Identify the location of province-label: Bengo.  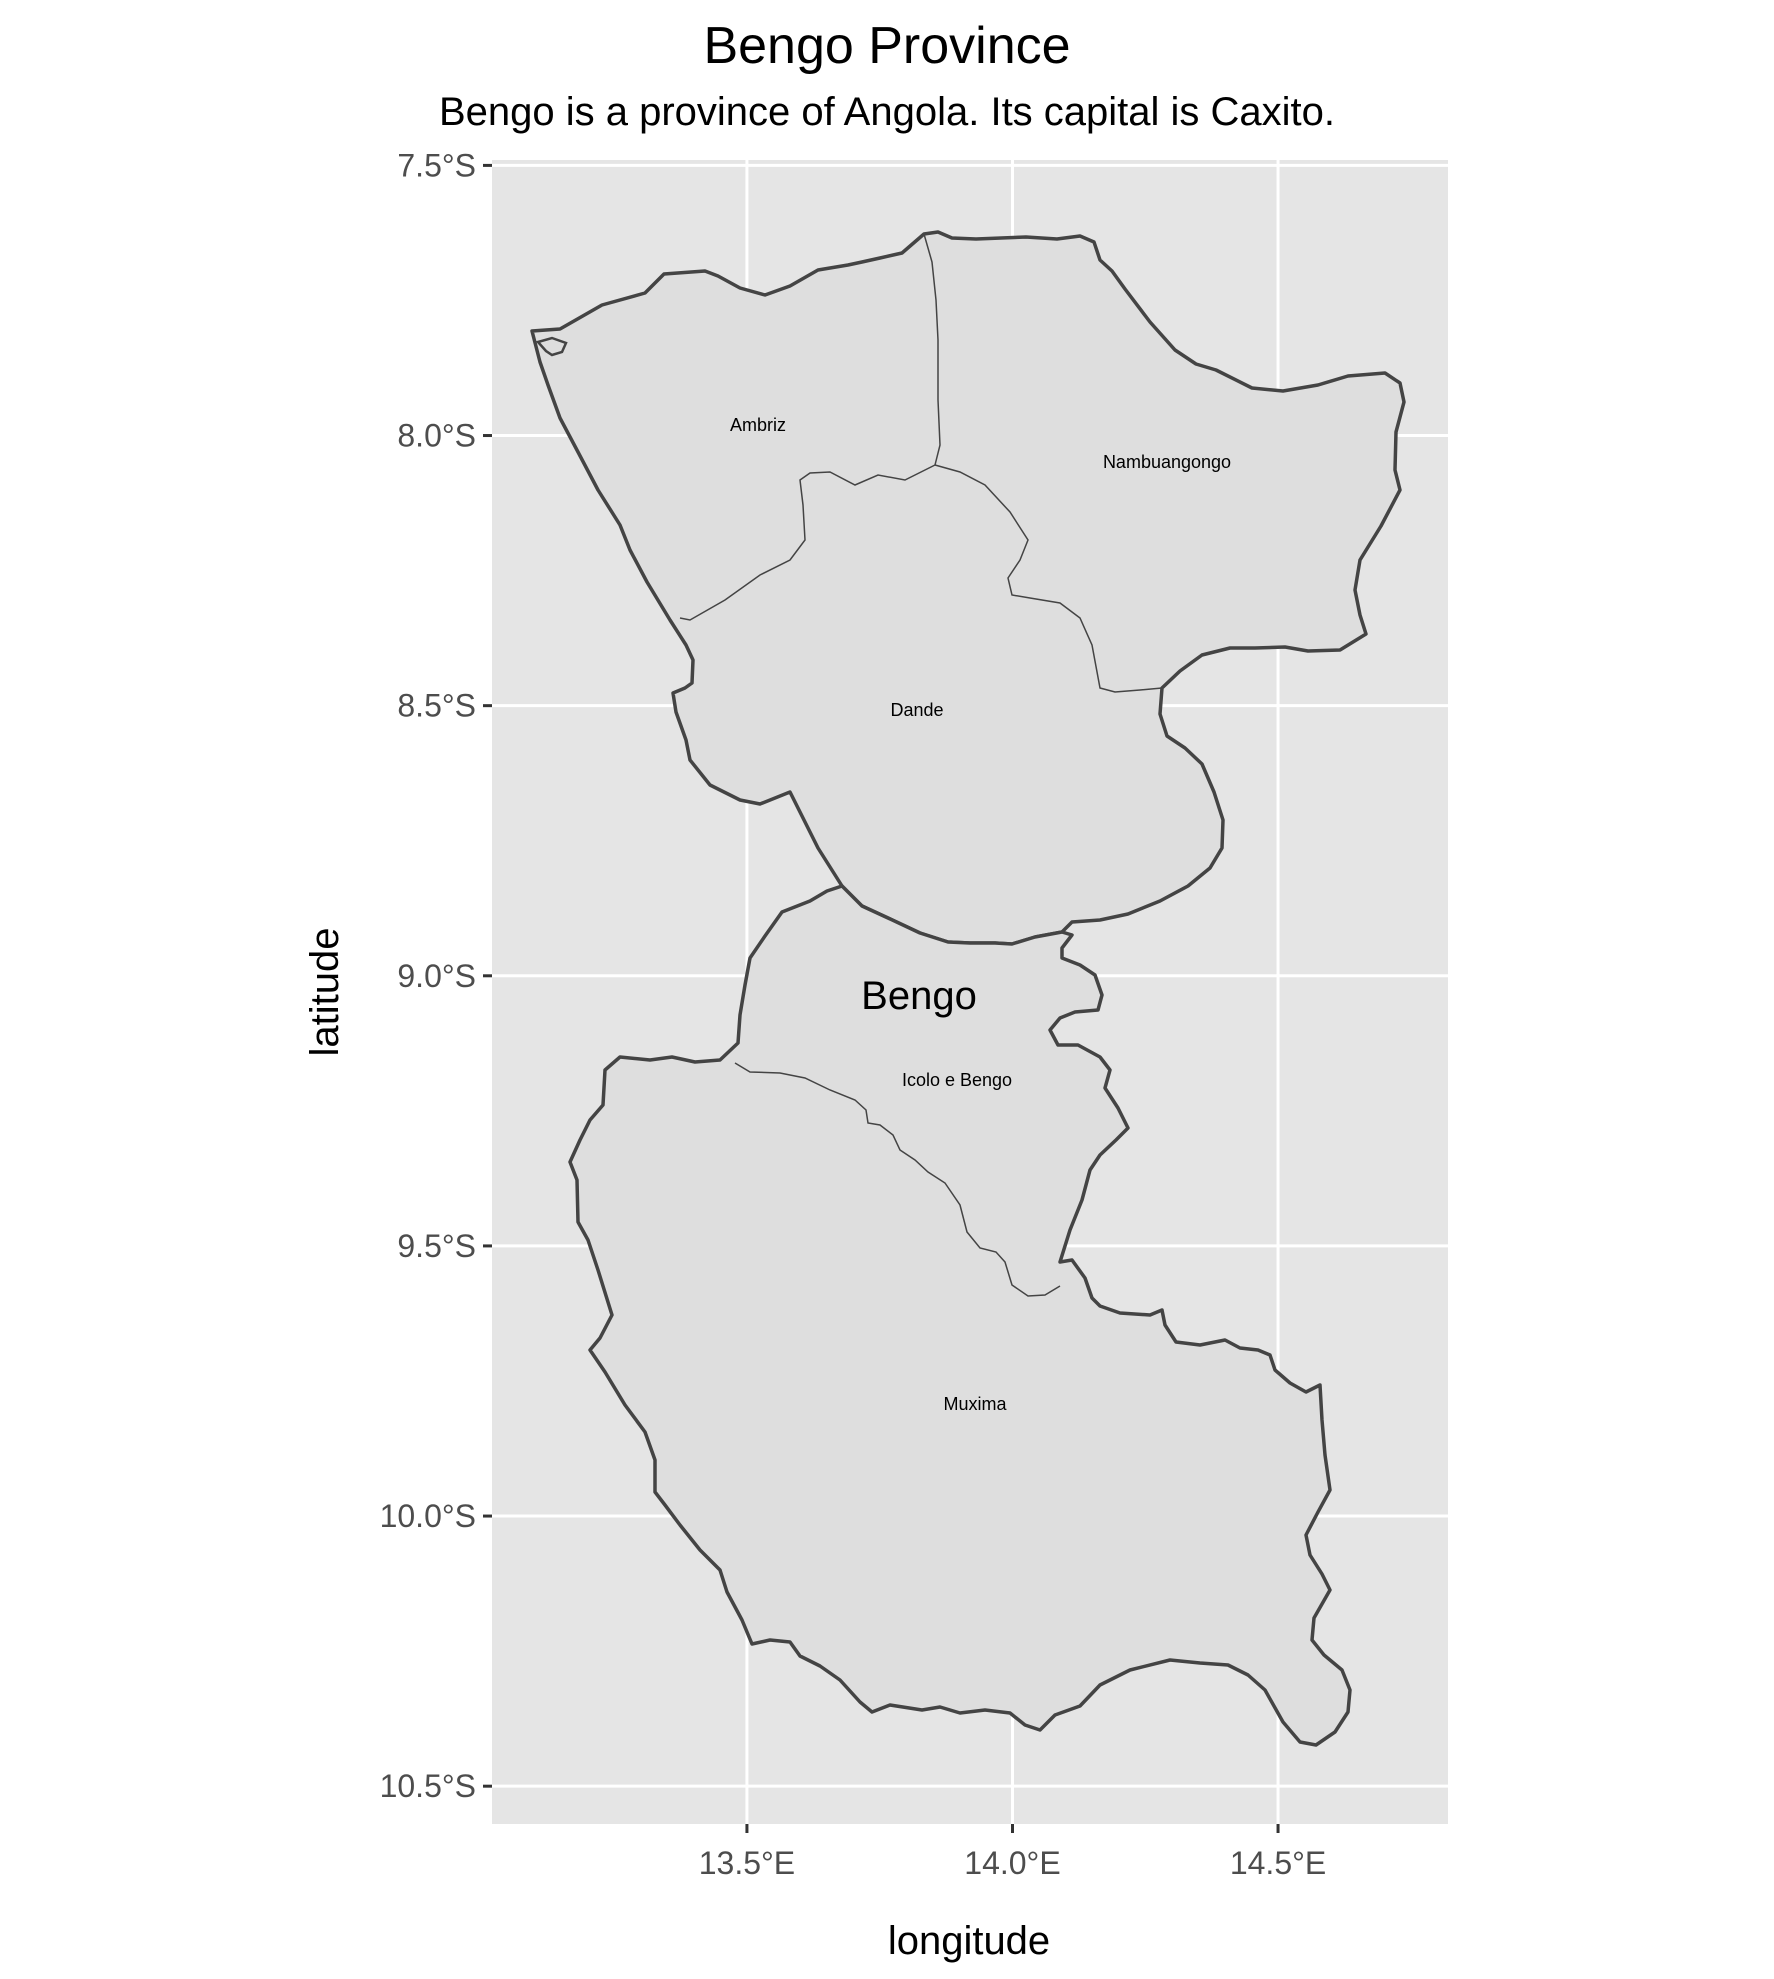
(919, 996).